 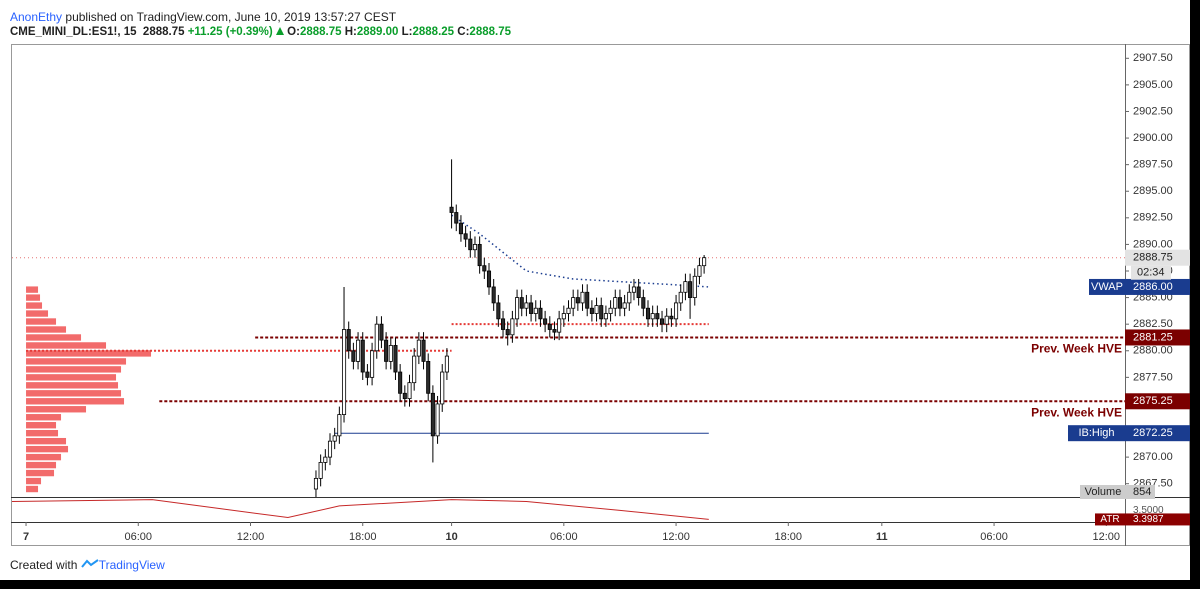 What do you see at coordinates (676, 537) in the screenshot?
I see `x-tick-label: 12:00` at bounding box center [676, 537].